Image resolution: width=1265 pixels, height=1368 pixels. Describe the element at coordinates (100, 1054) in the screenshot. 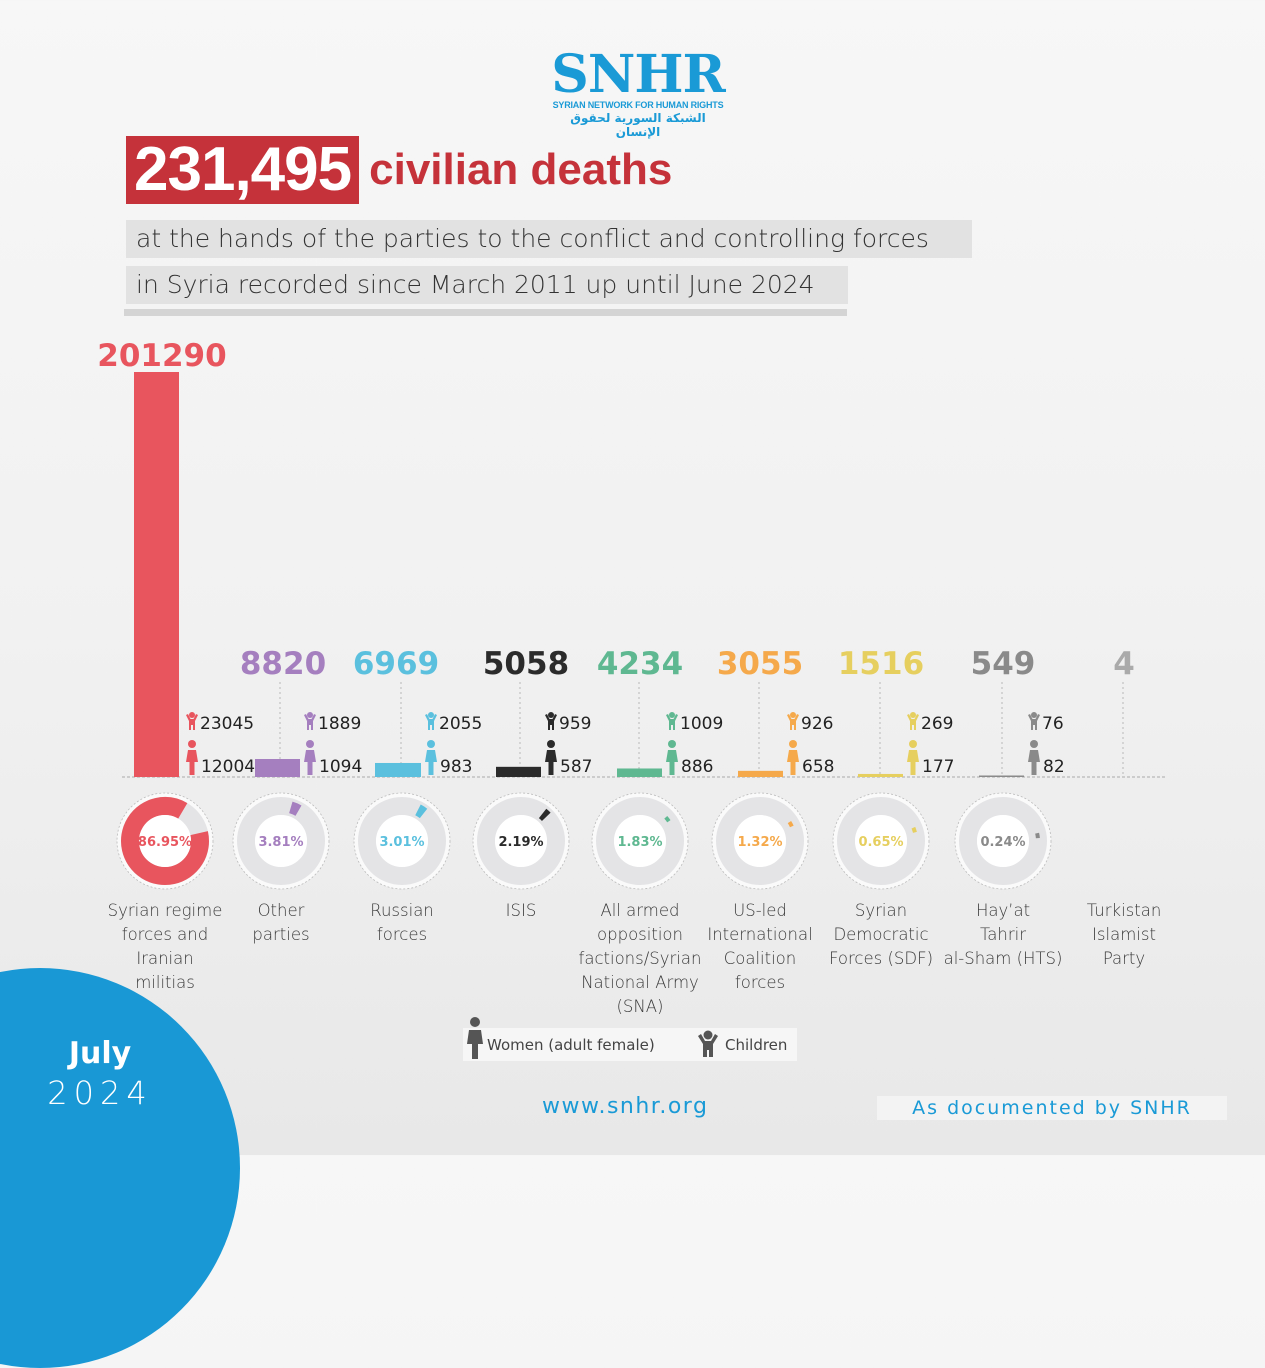

I see `report-month: July` at that location.